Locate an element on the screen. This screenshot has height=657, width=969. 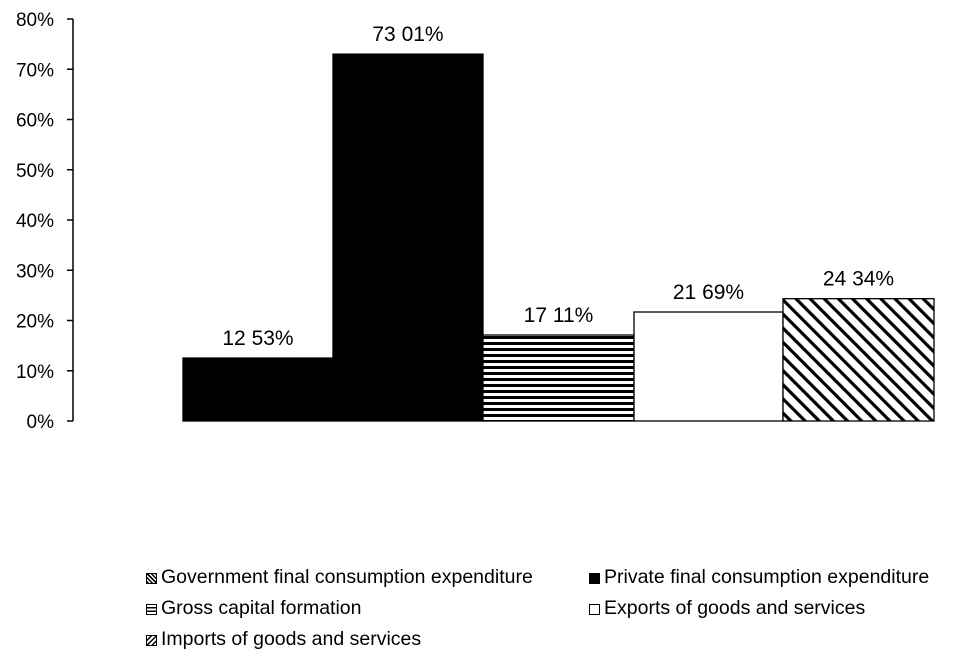
data-label-3: 17 11% is located at coordinates (559, 315).